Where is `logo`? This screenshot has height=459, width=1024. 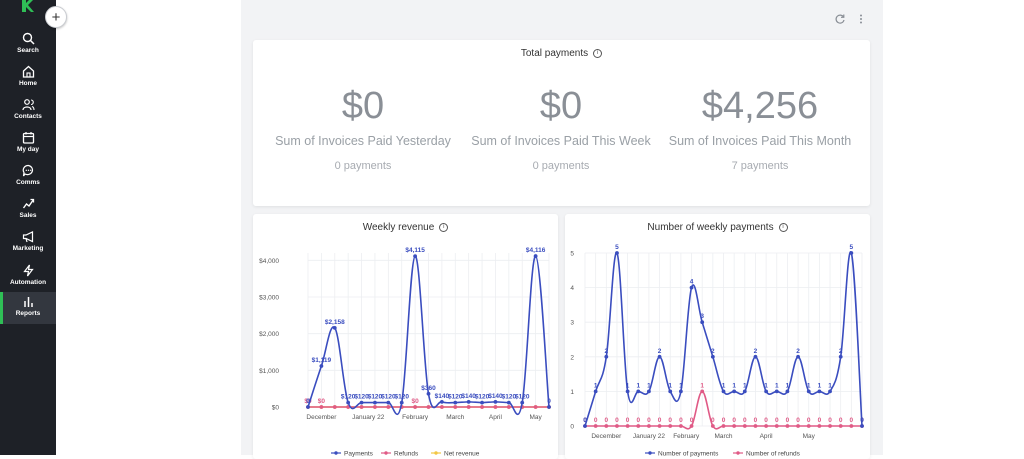
logo is located at coordinates (28, 6).